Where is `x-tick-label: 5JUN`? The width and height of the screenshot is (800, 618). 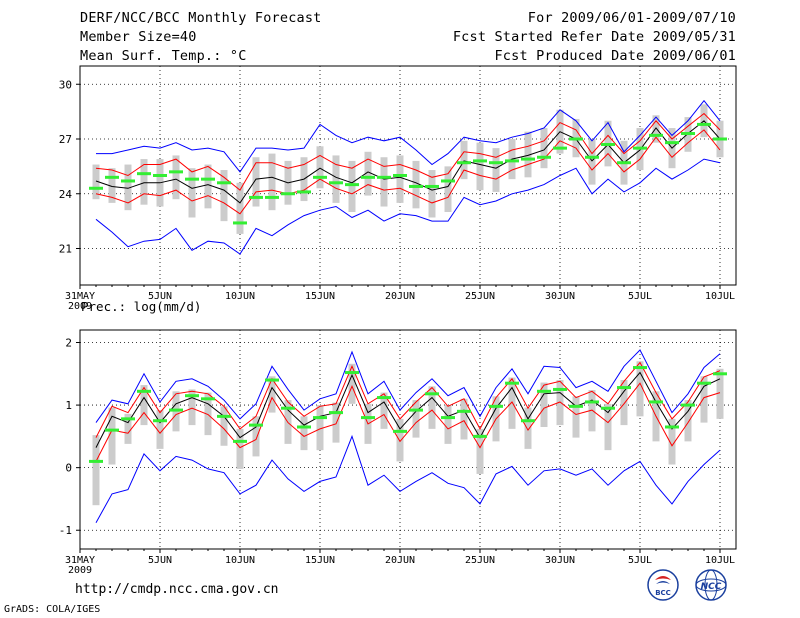 x-tick-label: 5JUN is located at coordinates (160, 296).